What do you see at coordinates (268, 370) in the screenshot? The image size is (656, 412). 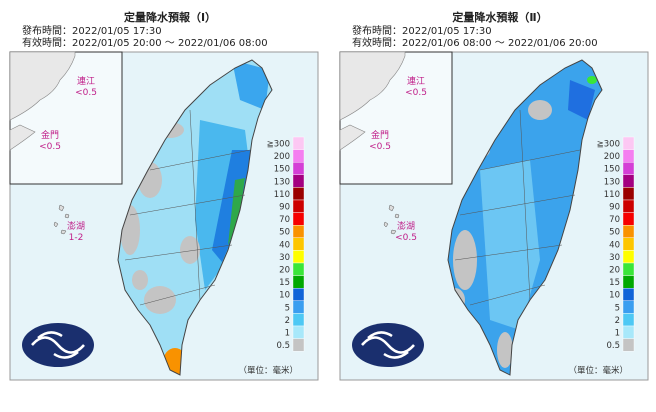 I see `unit-label: （單位：毫米）` at bounding box center [268, 370].